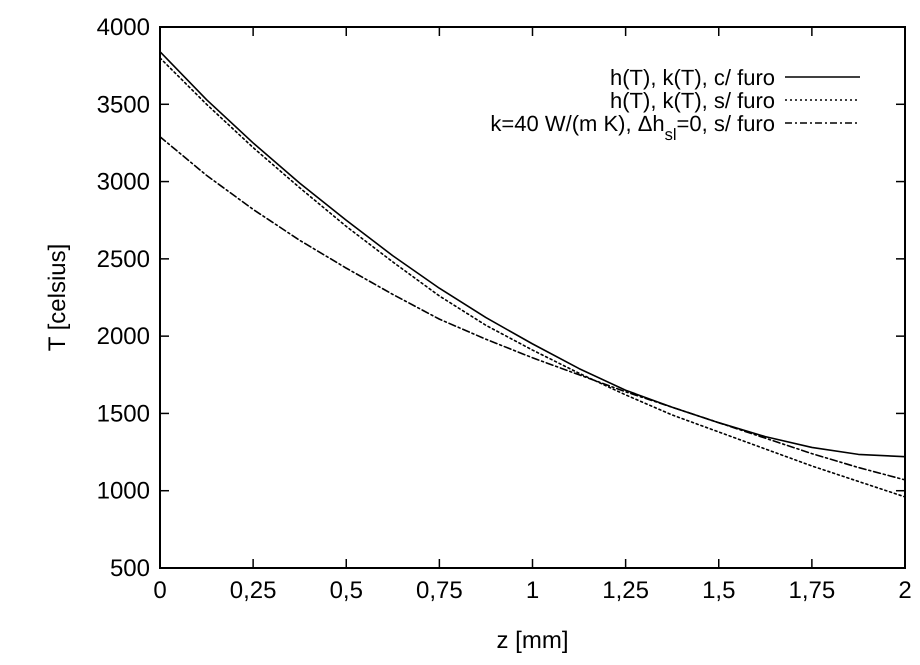 The height and width of the screenshot is (665, 920). I want to click on y-axis-title: T [celsius], so click(57, 298).